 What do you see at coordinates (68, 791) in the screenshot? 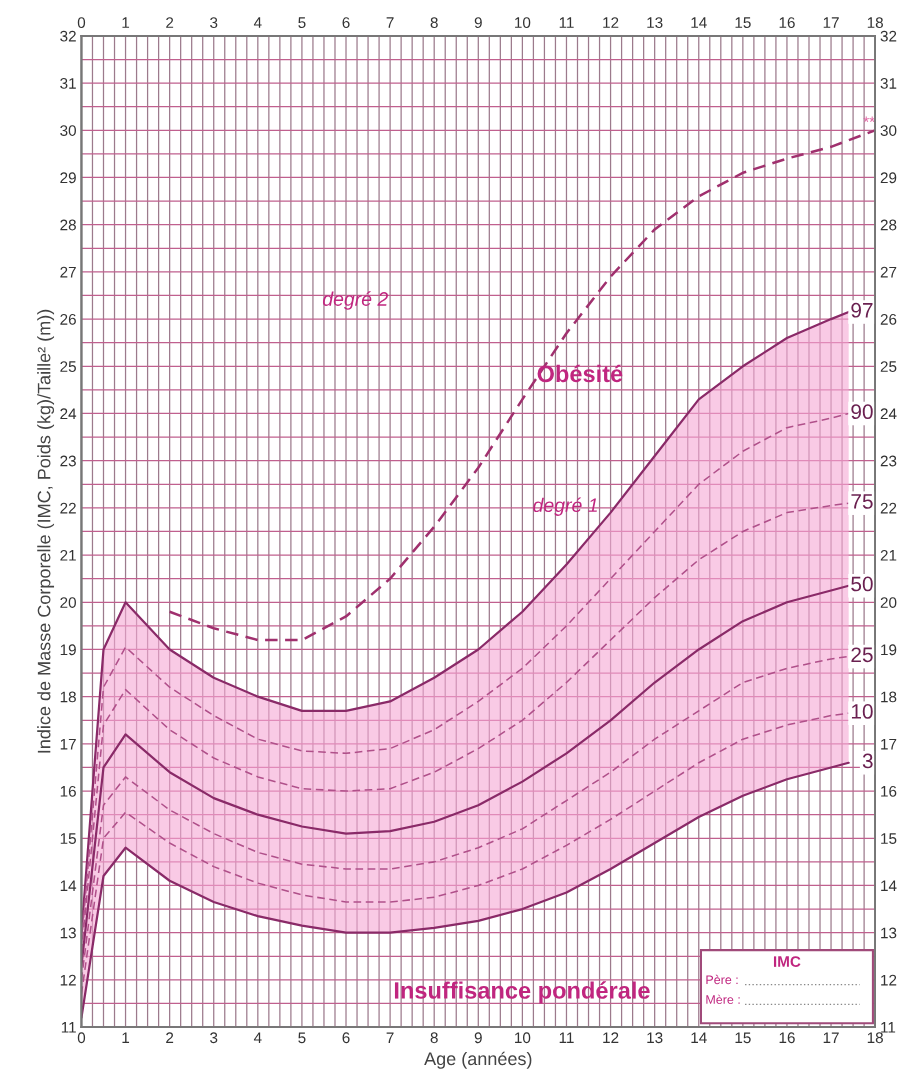
I see `y-tick-label: 16` at bounding box center [68, 791].